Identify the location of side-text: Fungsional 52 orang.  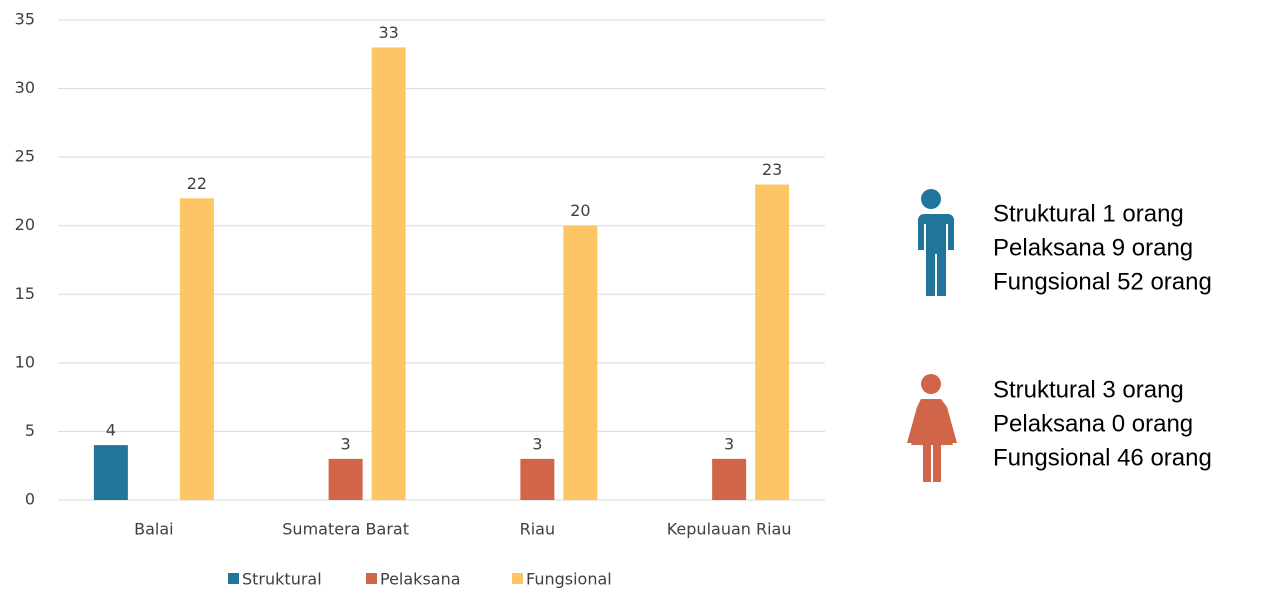
(1102, 281).